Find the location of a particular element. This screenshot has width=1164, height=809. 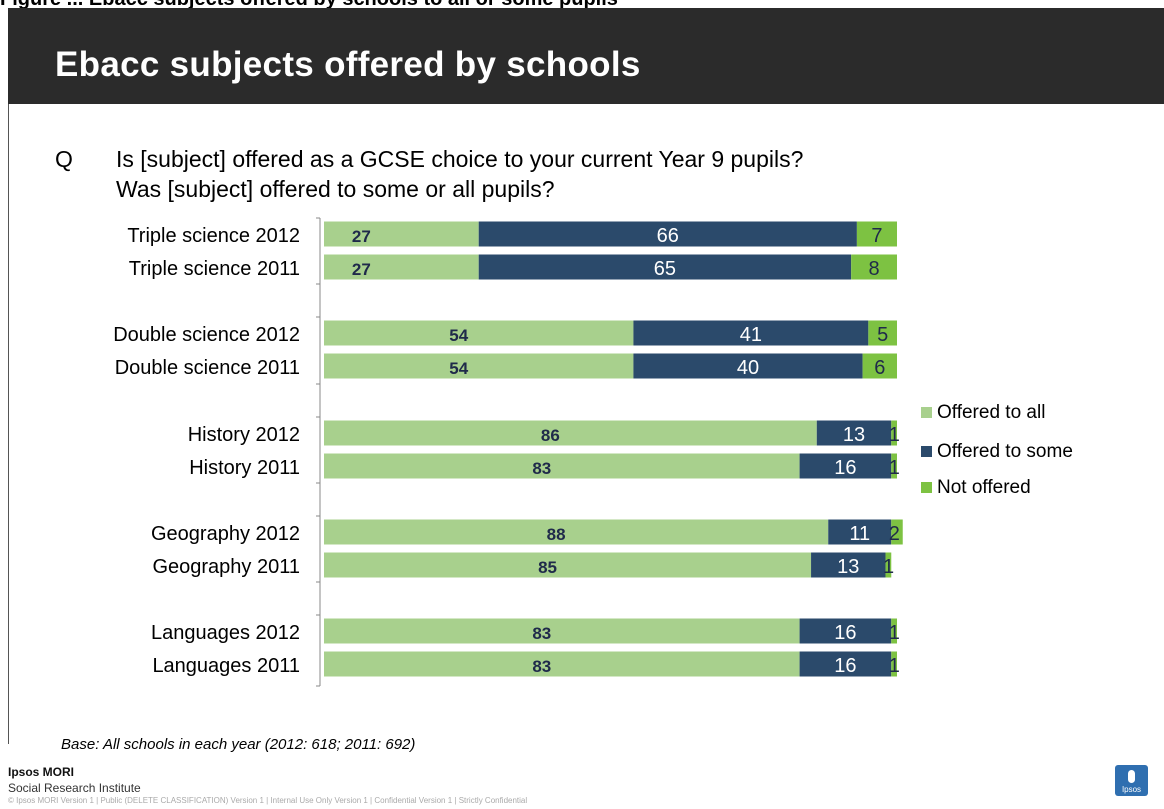

data-label: 65 is located at coordinates (665, 269).